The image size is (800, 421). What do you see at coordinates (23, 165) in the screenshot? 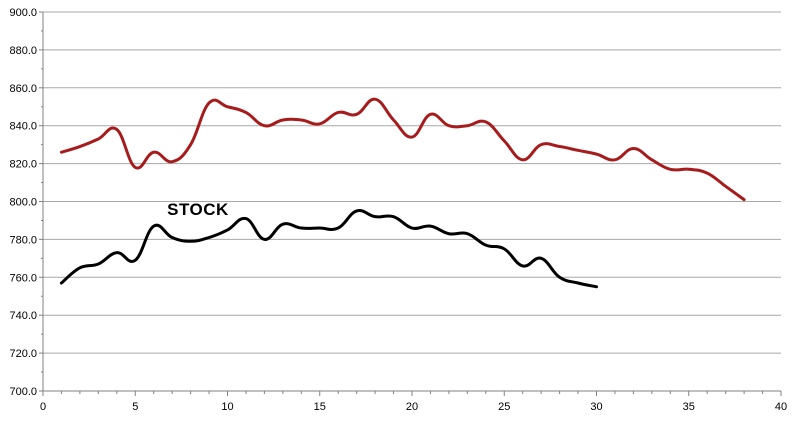
I see `y-tick-label: 820.0` at bounding box center [23, 165].